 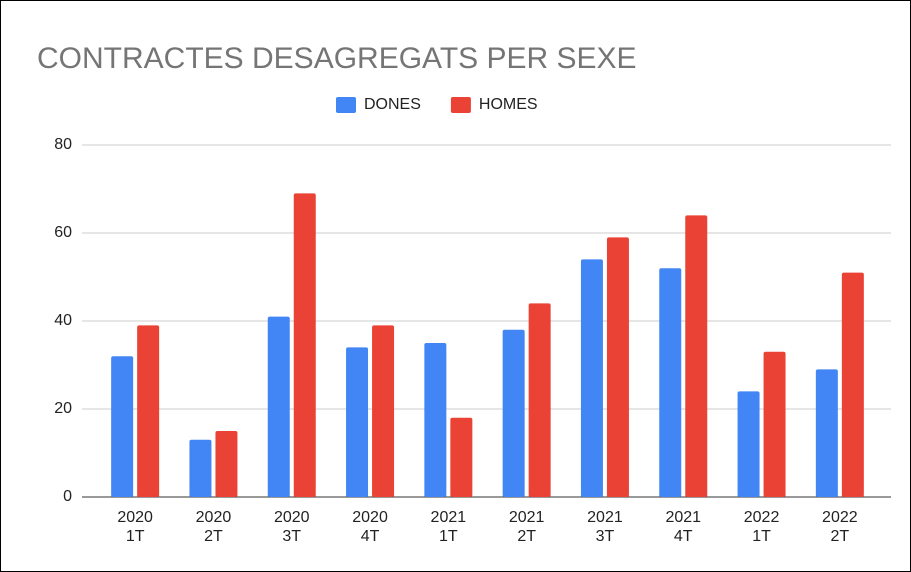 I want to click on x-tick-label: 2020 4T, so click(x=370, y=527).